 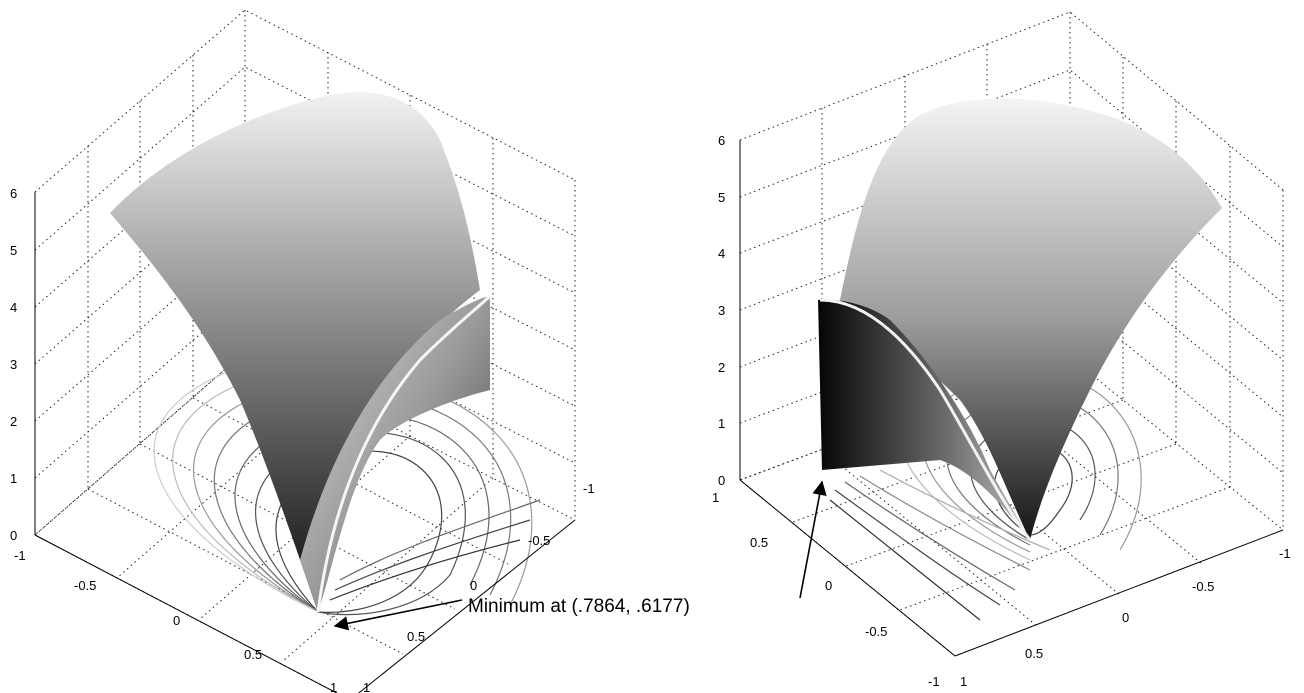 I want to click on left-arrow, so click(x=398, y=615).